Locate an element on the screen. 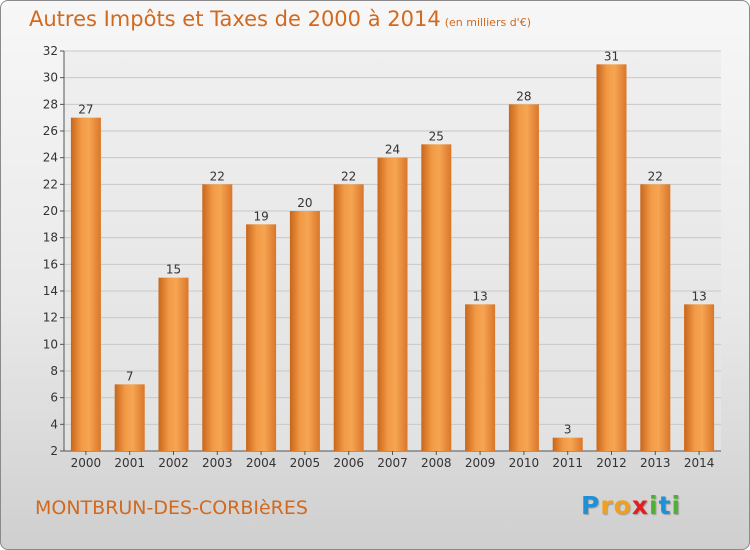 This screenshot has width=750, height=550. y-tick-label: 4 is located at coordinates (54, 424).